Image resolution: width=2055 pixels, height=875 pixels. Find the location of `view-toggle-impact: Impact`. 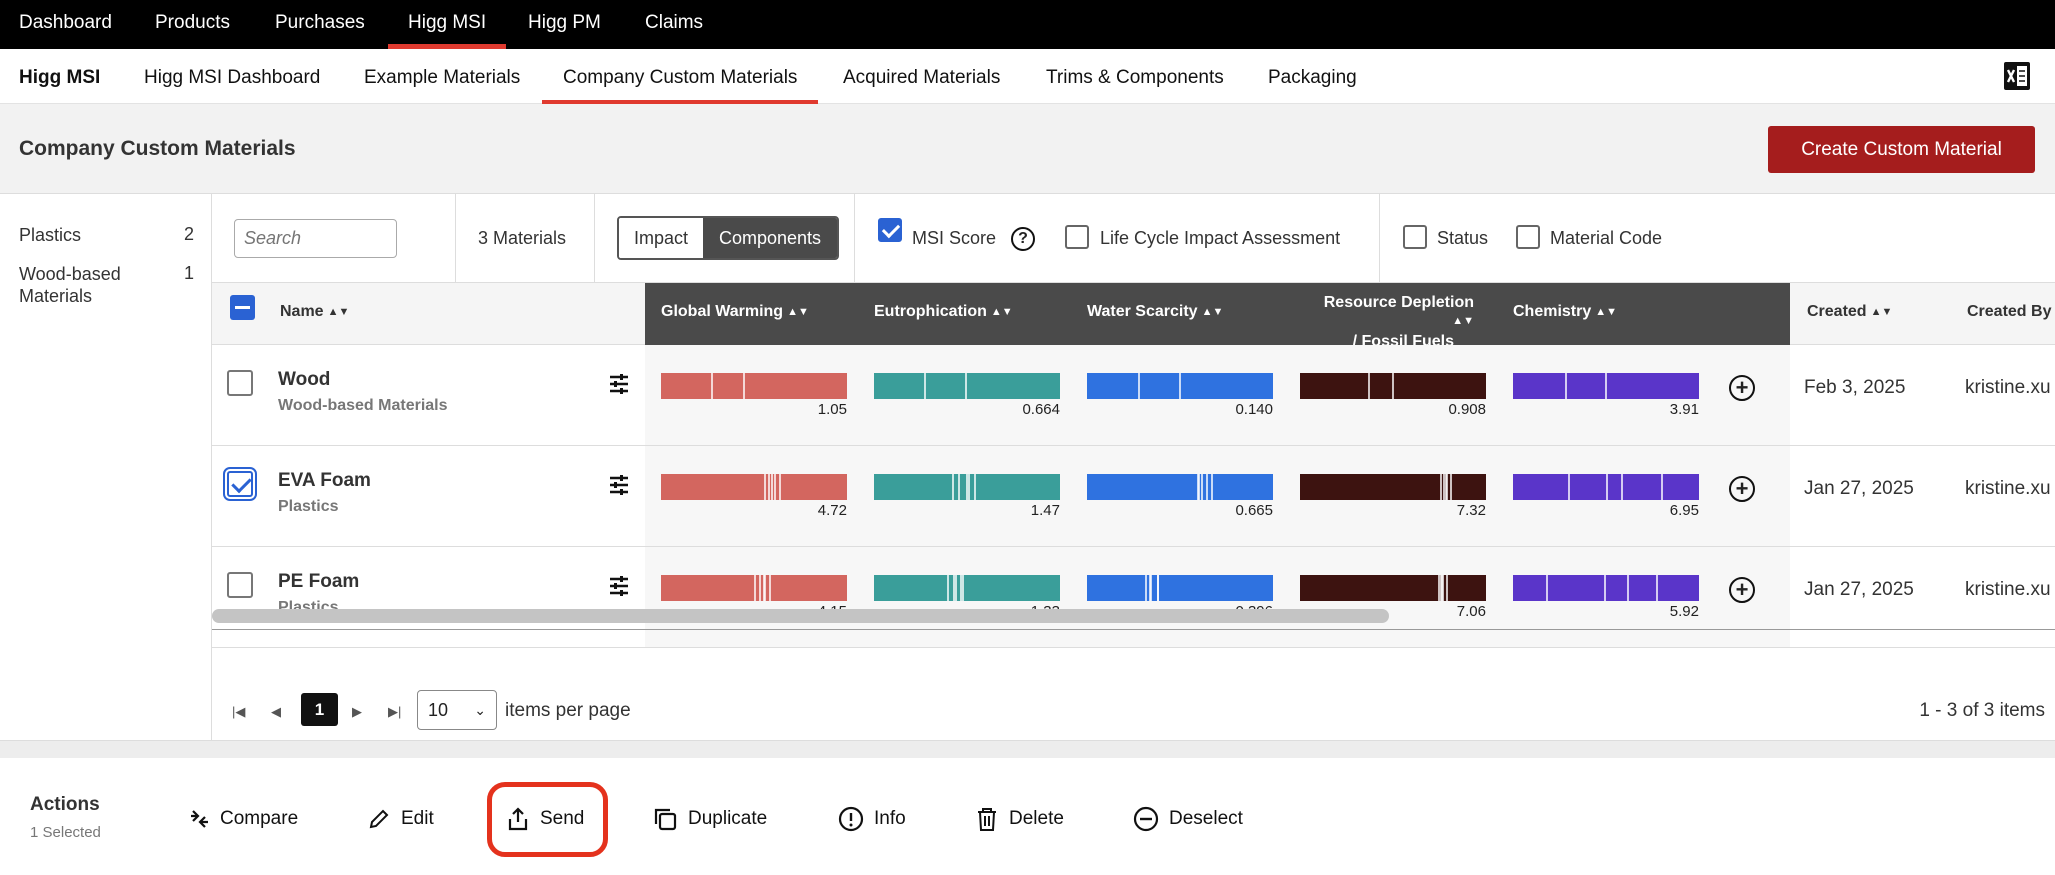

view-toggle-impact: Impact is located at coordinates (661, 238).